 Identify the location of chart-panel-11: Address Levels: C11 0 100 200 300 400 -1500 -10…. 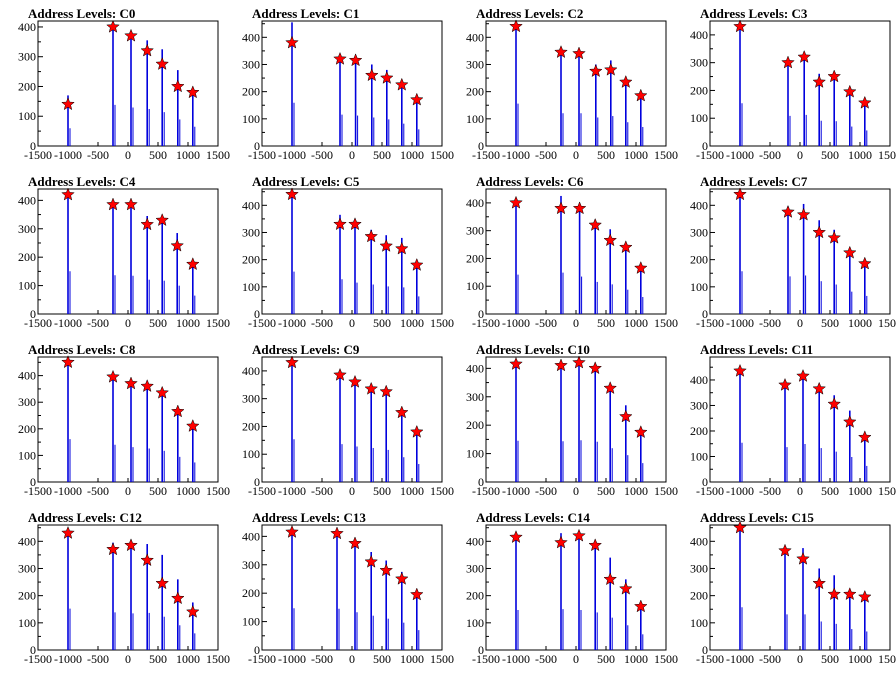
(793, 420).